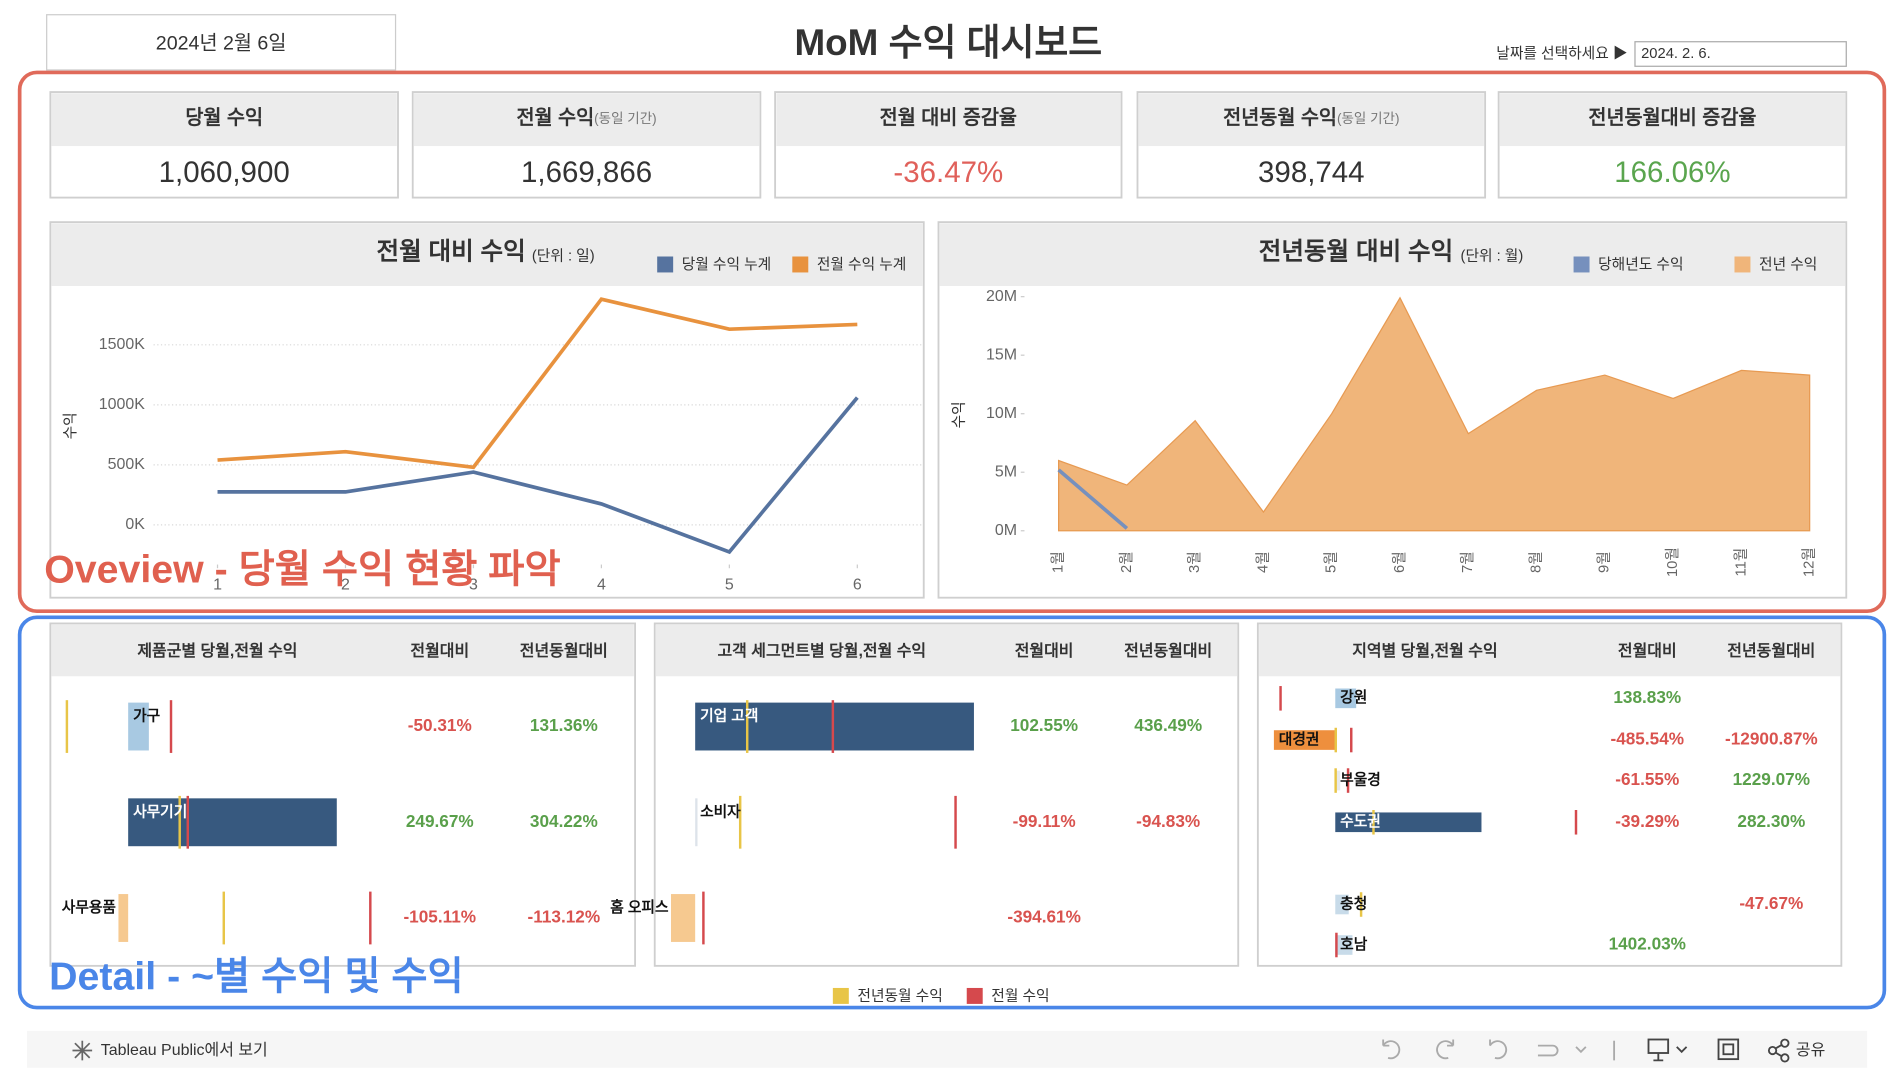 This screenshot has height=1080, width=1904. Describe the element at coordinates (1771, 739) in the screenshot. I see `change-rate: -12900.87%` at that location.